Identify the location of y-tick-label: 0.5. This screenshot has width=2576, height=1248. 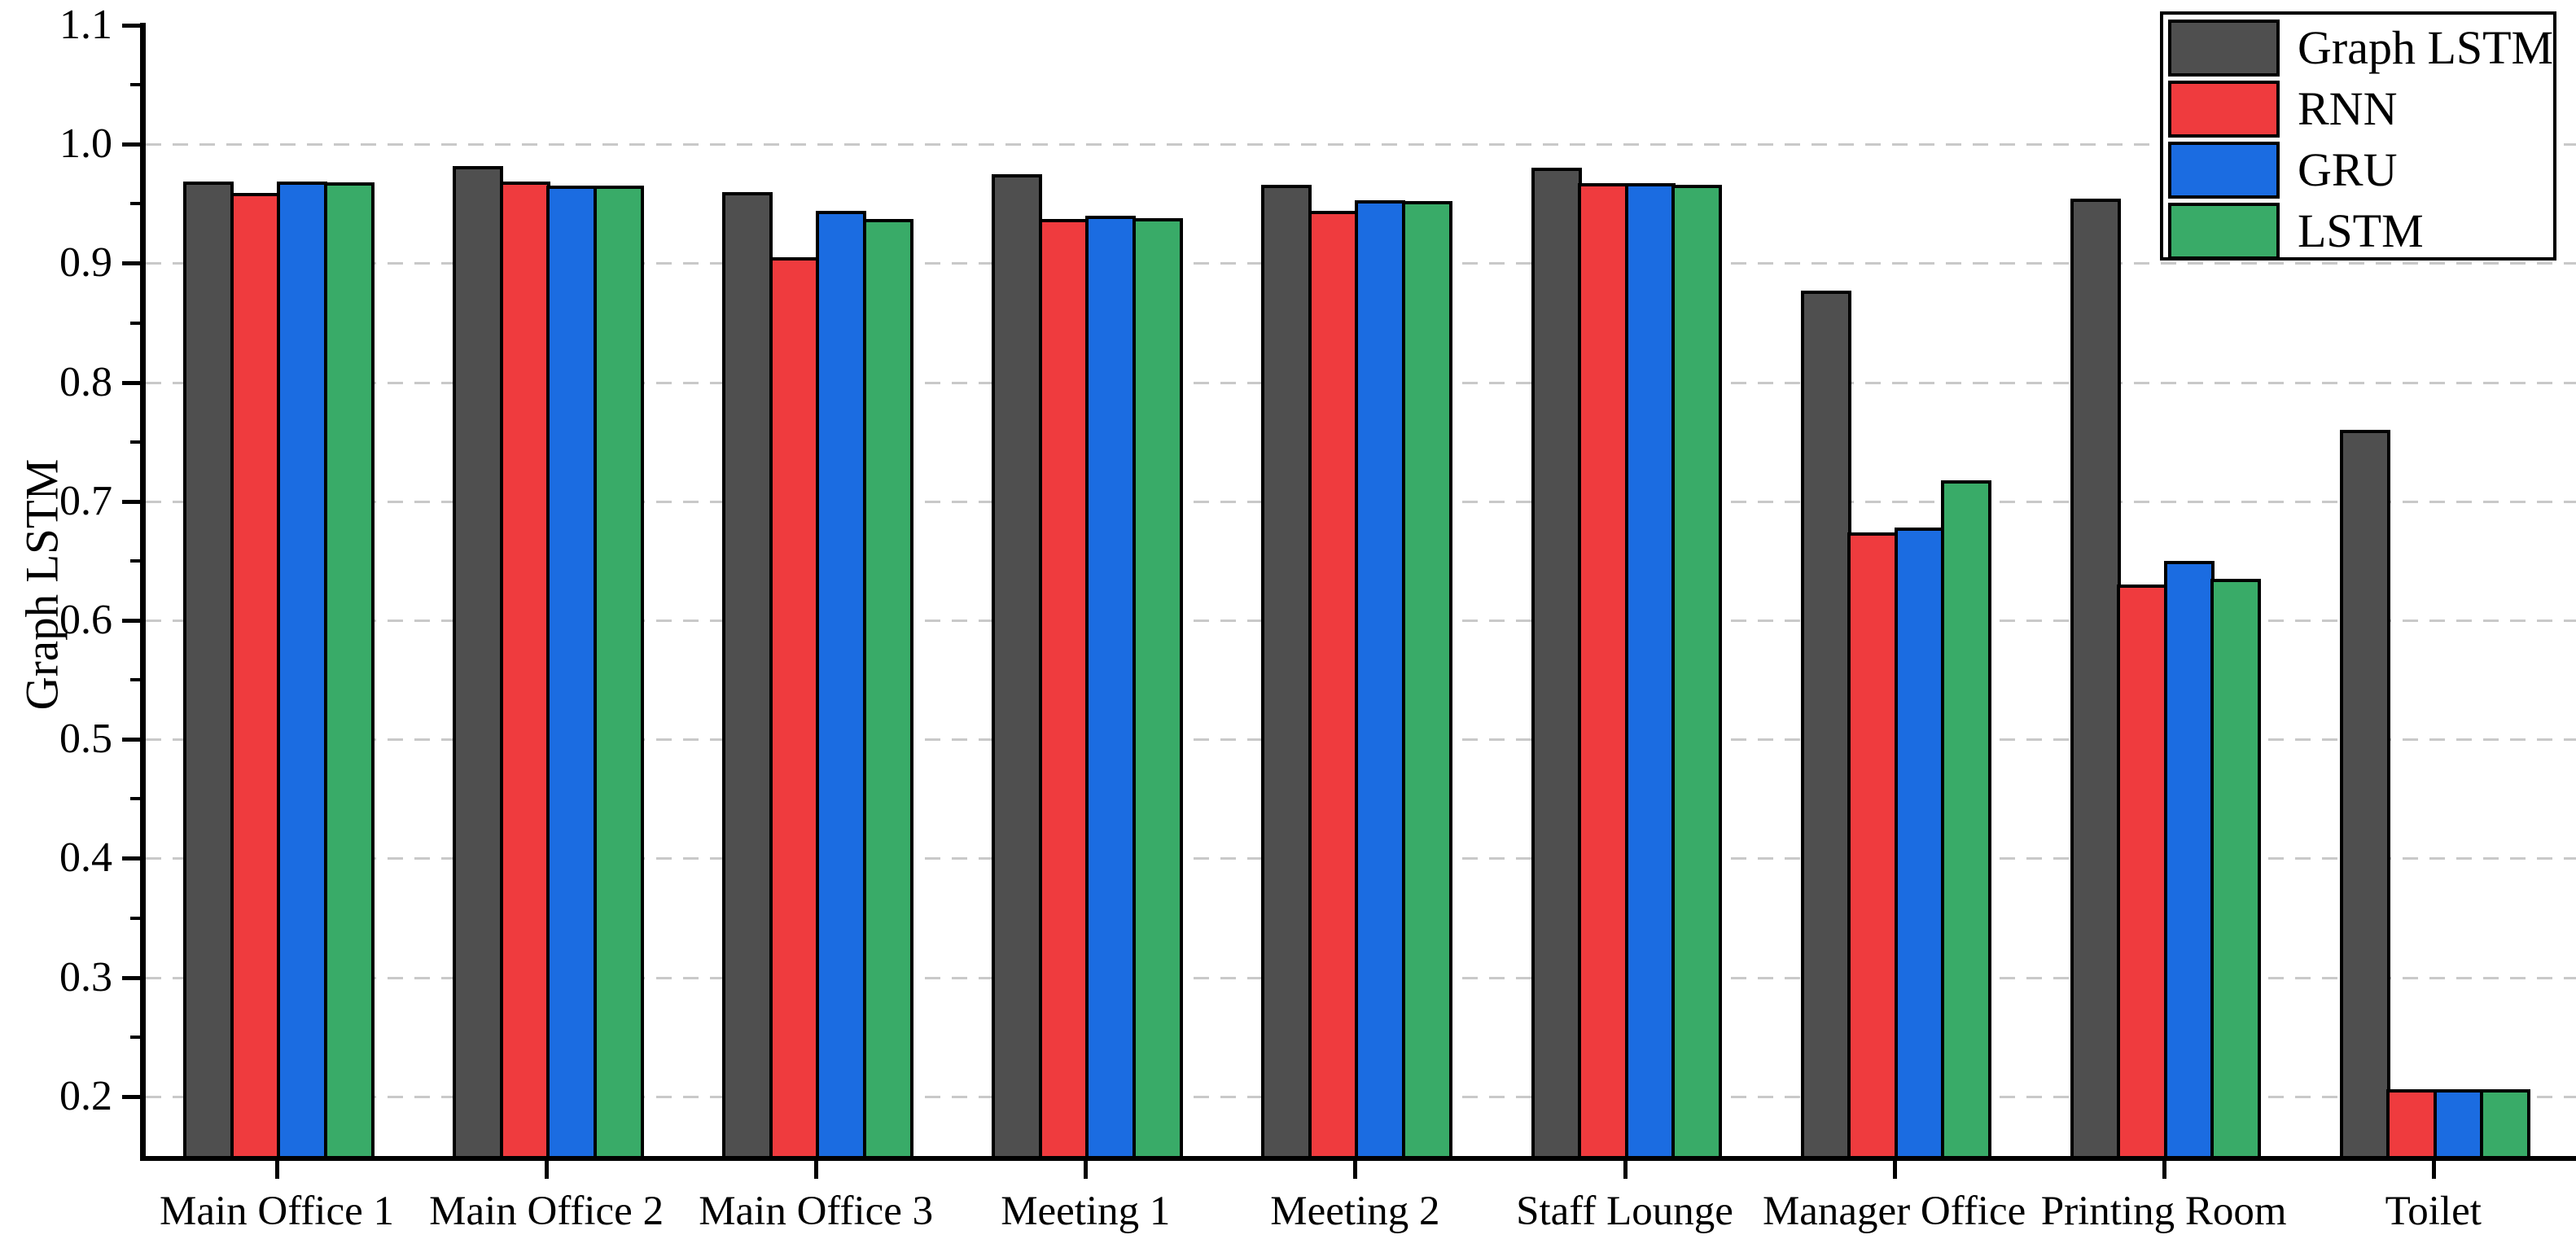
(85, 739).